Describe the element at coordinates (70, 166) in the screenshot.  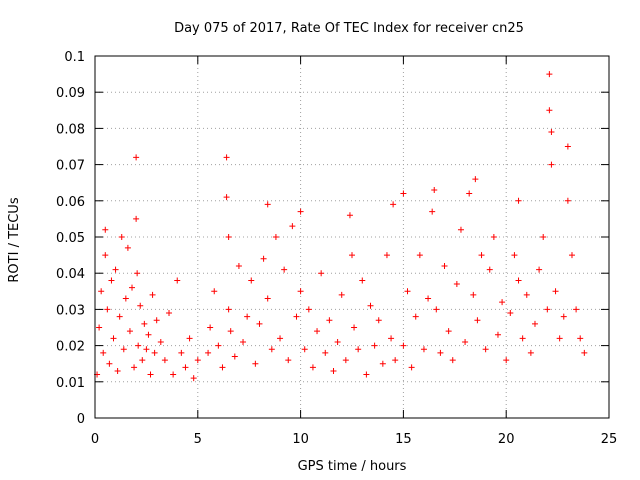
I see `y-tick-label: 0.07` at that location.